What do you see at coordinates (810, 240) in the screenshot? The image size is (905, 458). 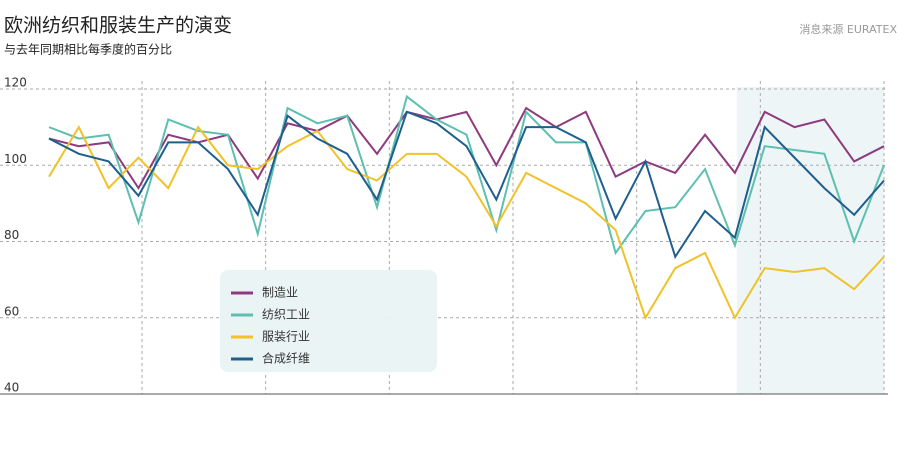 I see `highlight-region` at bounding box center [810, 240].